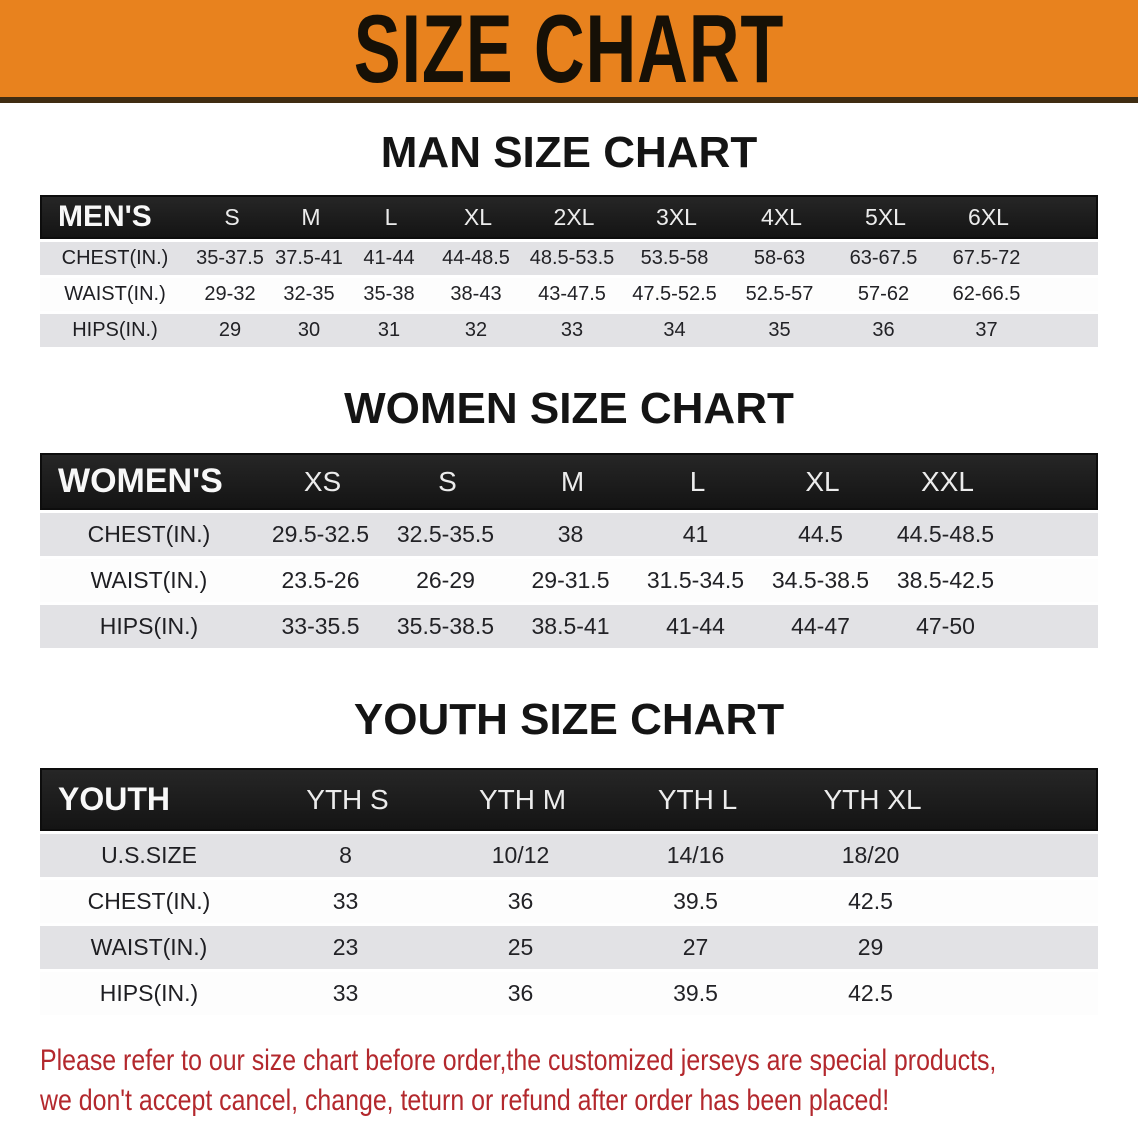 The image size is (1138, 1132). What do you see at coordinates (872, 799) in the screenshot?
I see `youth-size-column-header: YTH XL` at bounding box center [872, 799].